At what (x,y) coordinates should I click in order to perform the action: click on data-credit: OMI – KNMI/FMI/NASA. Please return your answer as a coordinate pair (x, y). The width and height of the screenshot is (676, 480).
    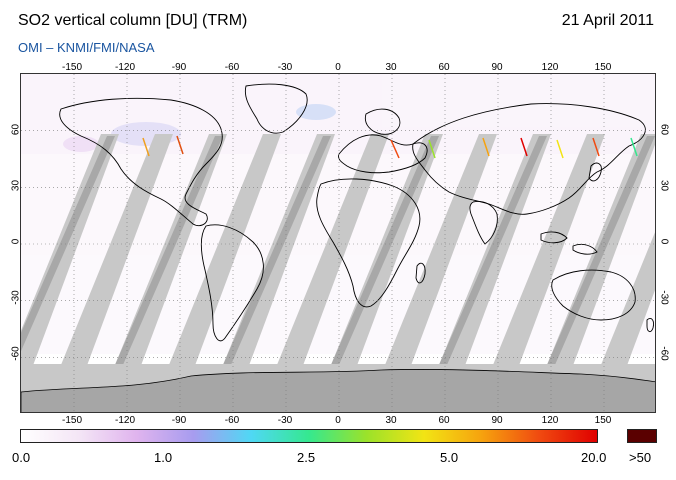
    Looking at the image, I should click on (86, 47).